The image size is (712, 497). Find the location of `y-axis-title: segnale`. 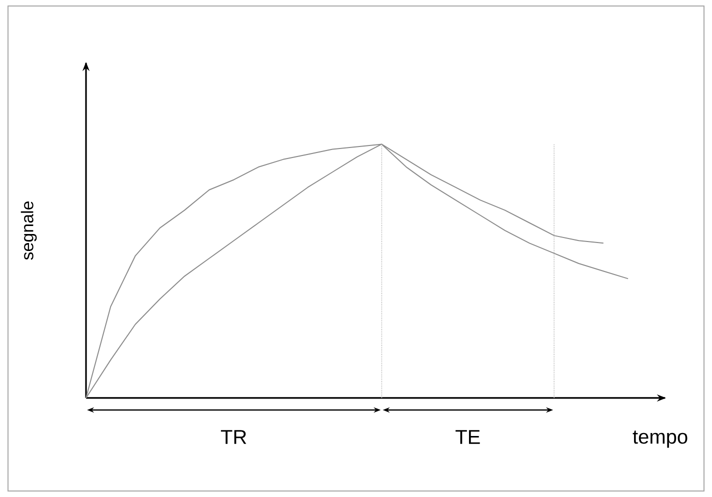

y-axis-title: segnale is located at coordinates (28, 230).